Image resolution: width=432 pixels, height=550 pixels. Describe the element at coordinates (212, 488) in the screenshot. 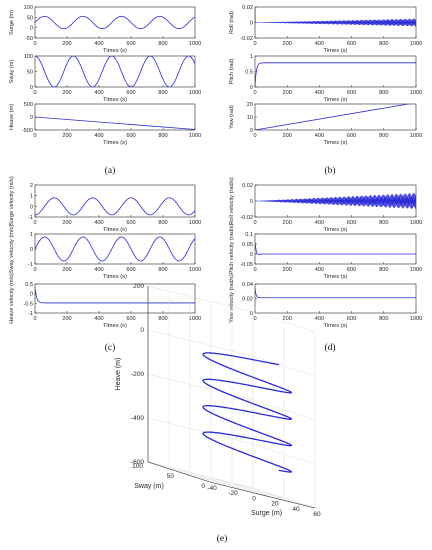

I see `x-tick-label: -40` at that location.